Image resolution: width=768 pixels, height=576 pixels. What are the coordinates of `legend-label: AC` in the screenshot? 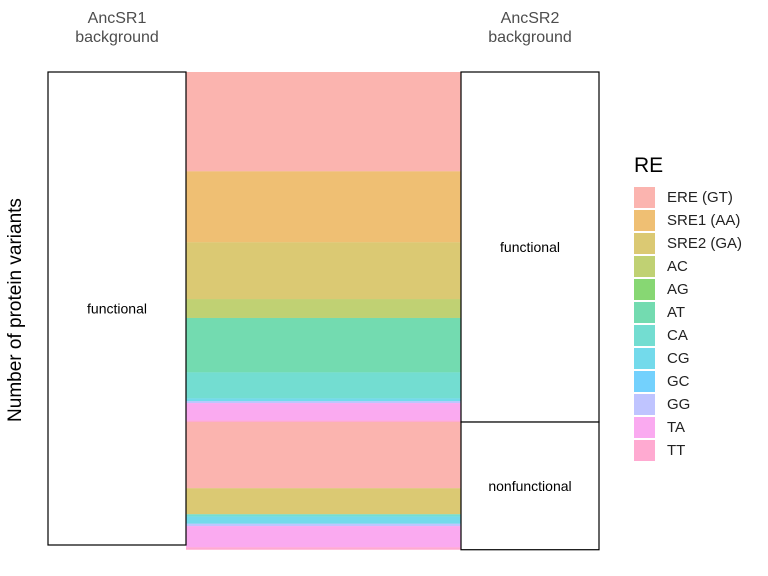 It's located at (677, 266).